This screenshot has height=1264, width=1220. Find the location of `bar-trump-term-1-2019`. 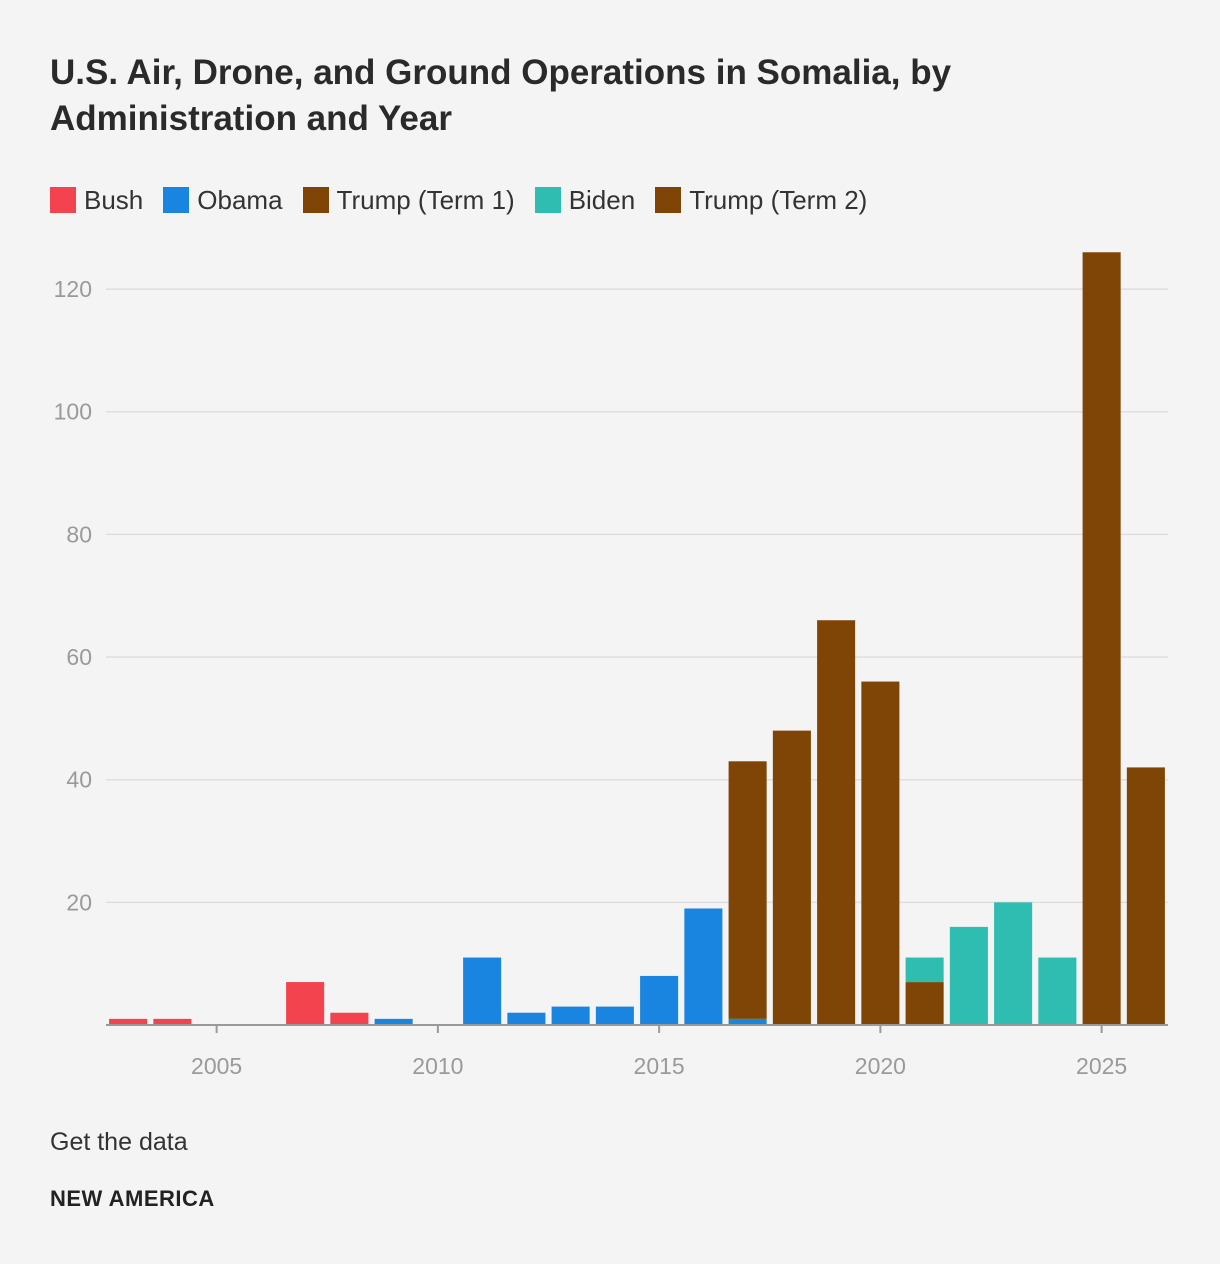

bar-trump-term-1-2019 is located at coordinates (836, 822).